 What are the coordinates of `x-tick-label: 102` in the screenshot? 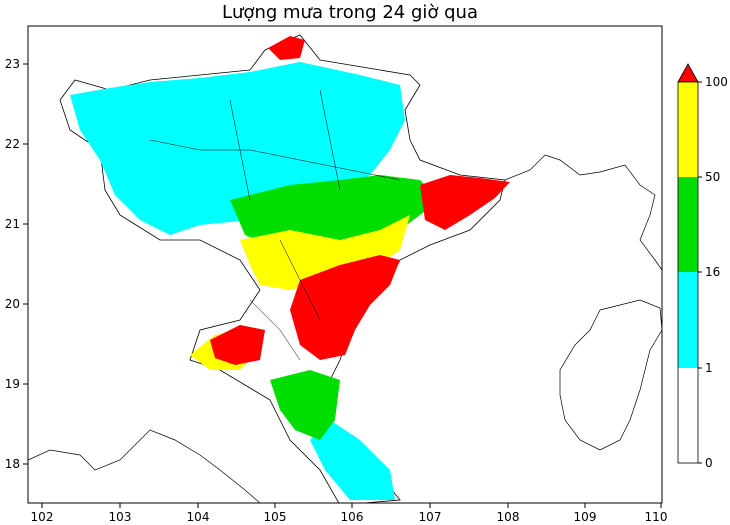 It's located at (42, 517).